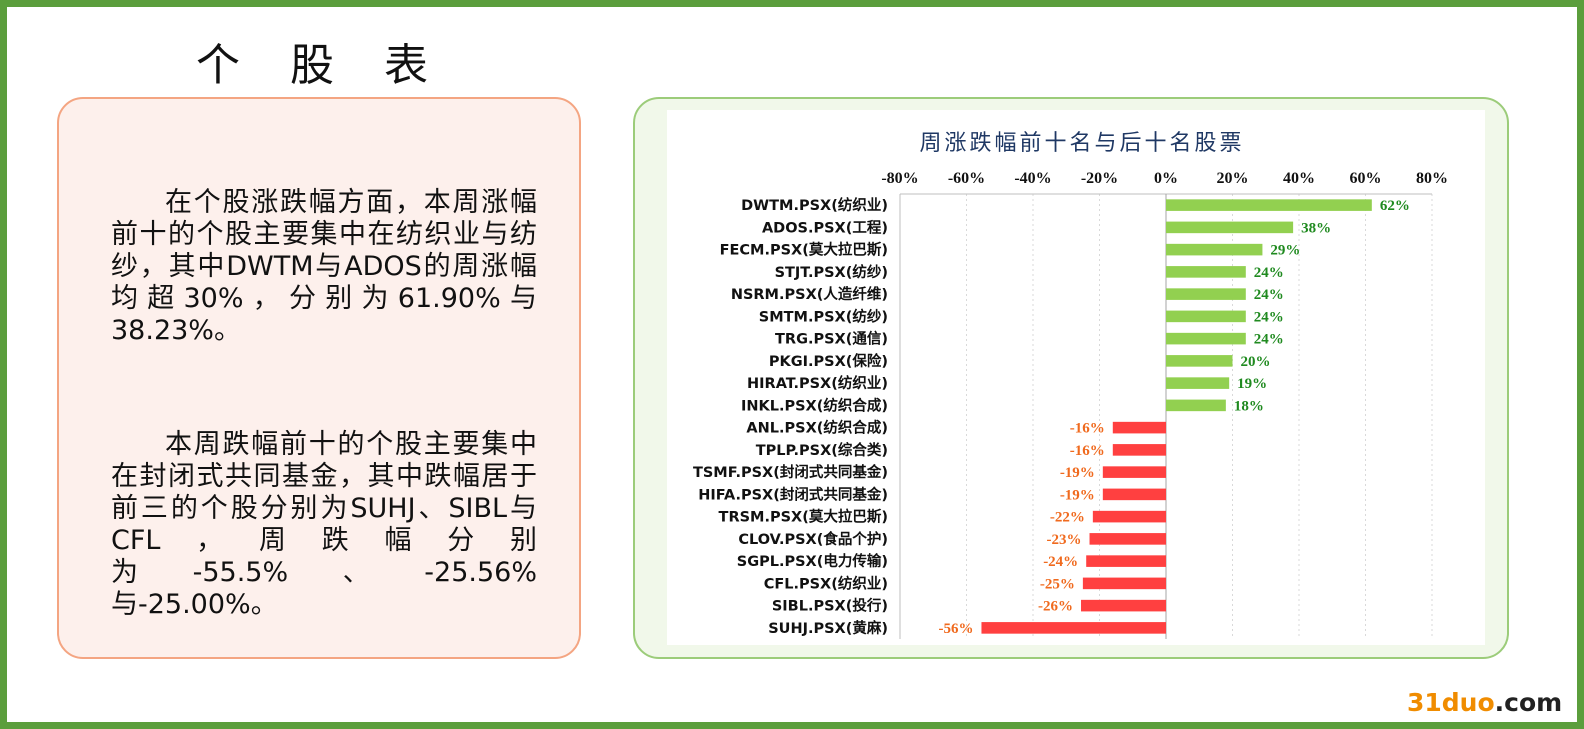  Describe the element at coordinates (790, 472) in the screenshot. I see `category-label: TSMF.PSX(封闭式共同基金)` at that location.